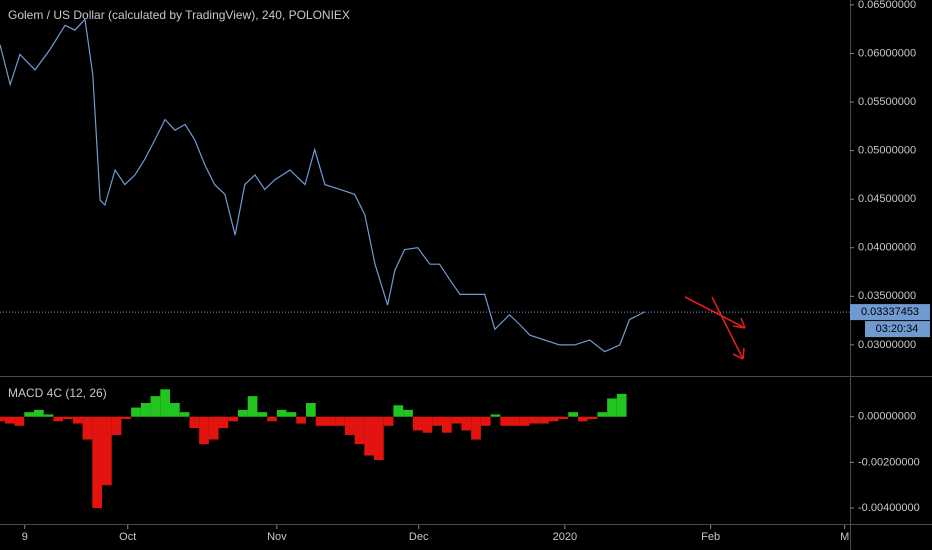  I want to click on countdown-box, so click(897, 329).